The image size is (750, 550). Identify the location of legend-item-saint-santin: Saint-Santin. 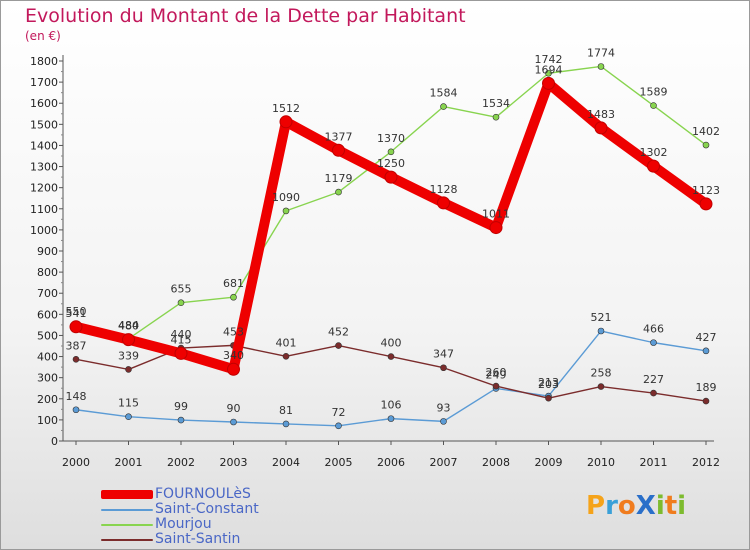
(211, 539).